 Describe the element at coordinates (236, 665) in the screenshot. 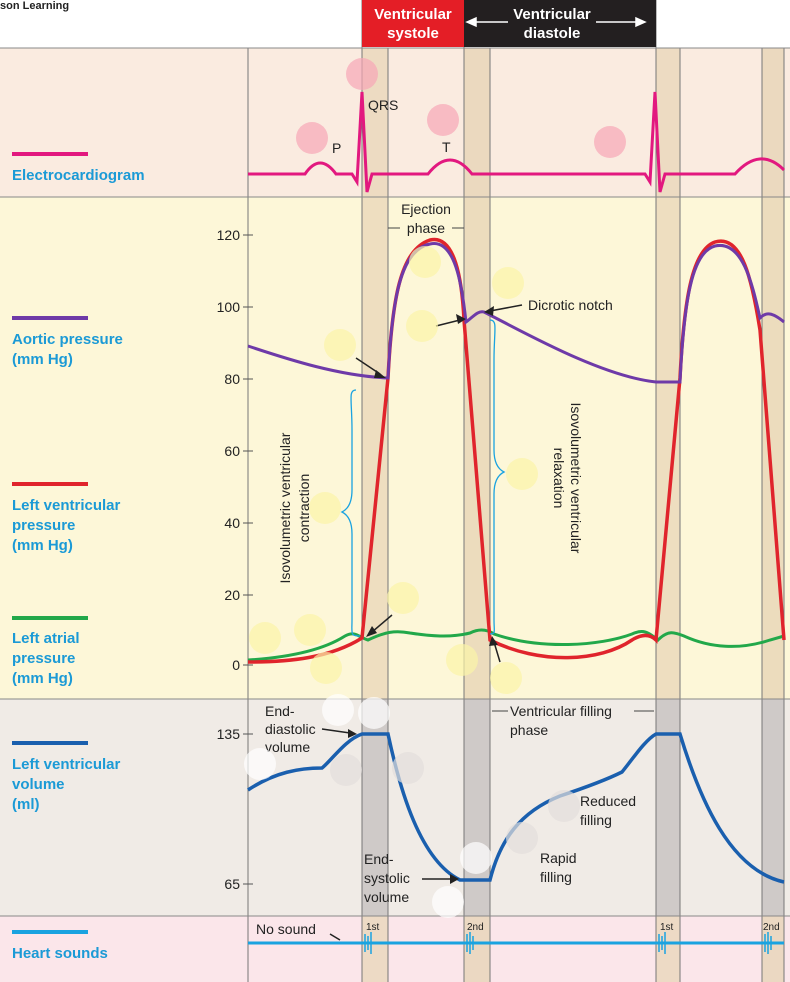

I see `tick-0: 0` at that location.